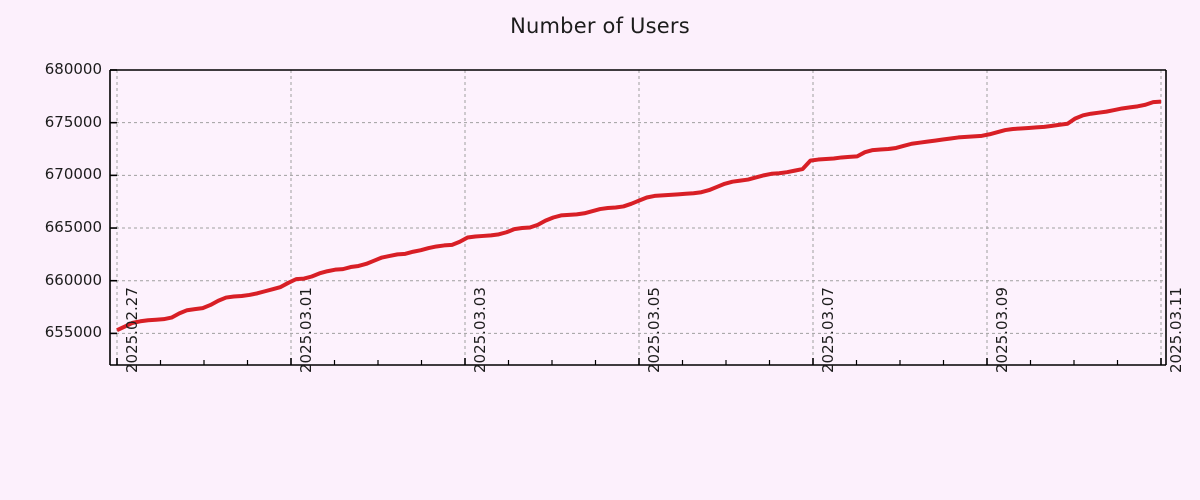 Image resolution: width=1200 pixels, height=500 pixels. What do you see at coordinates (73, 227) in the screenshot?
I see `y-axis-tick-label: 665000` at bounding box center [73, 227].